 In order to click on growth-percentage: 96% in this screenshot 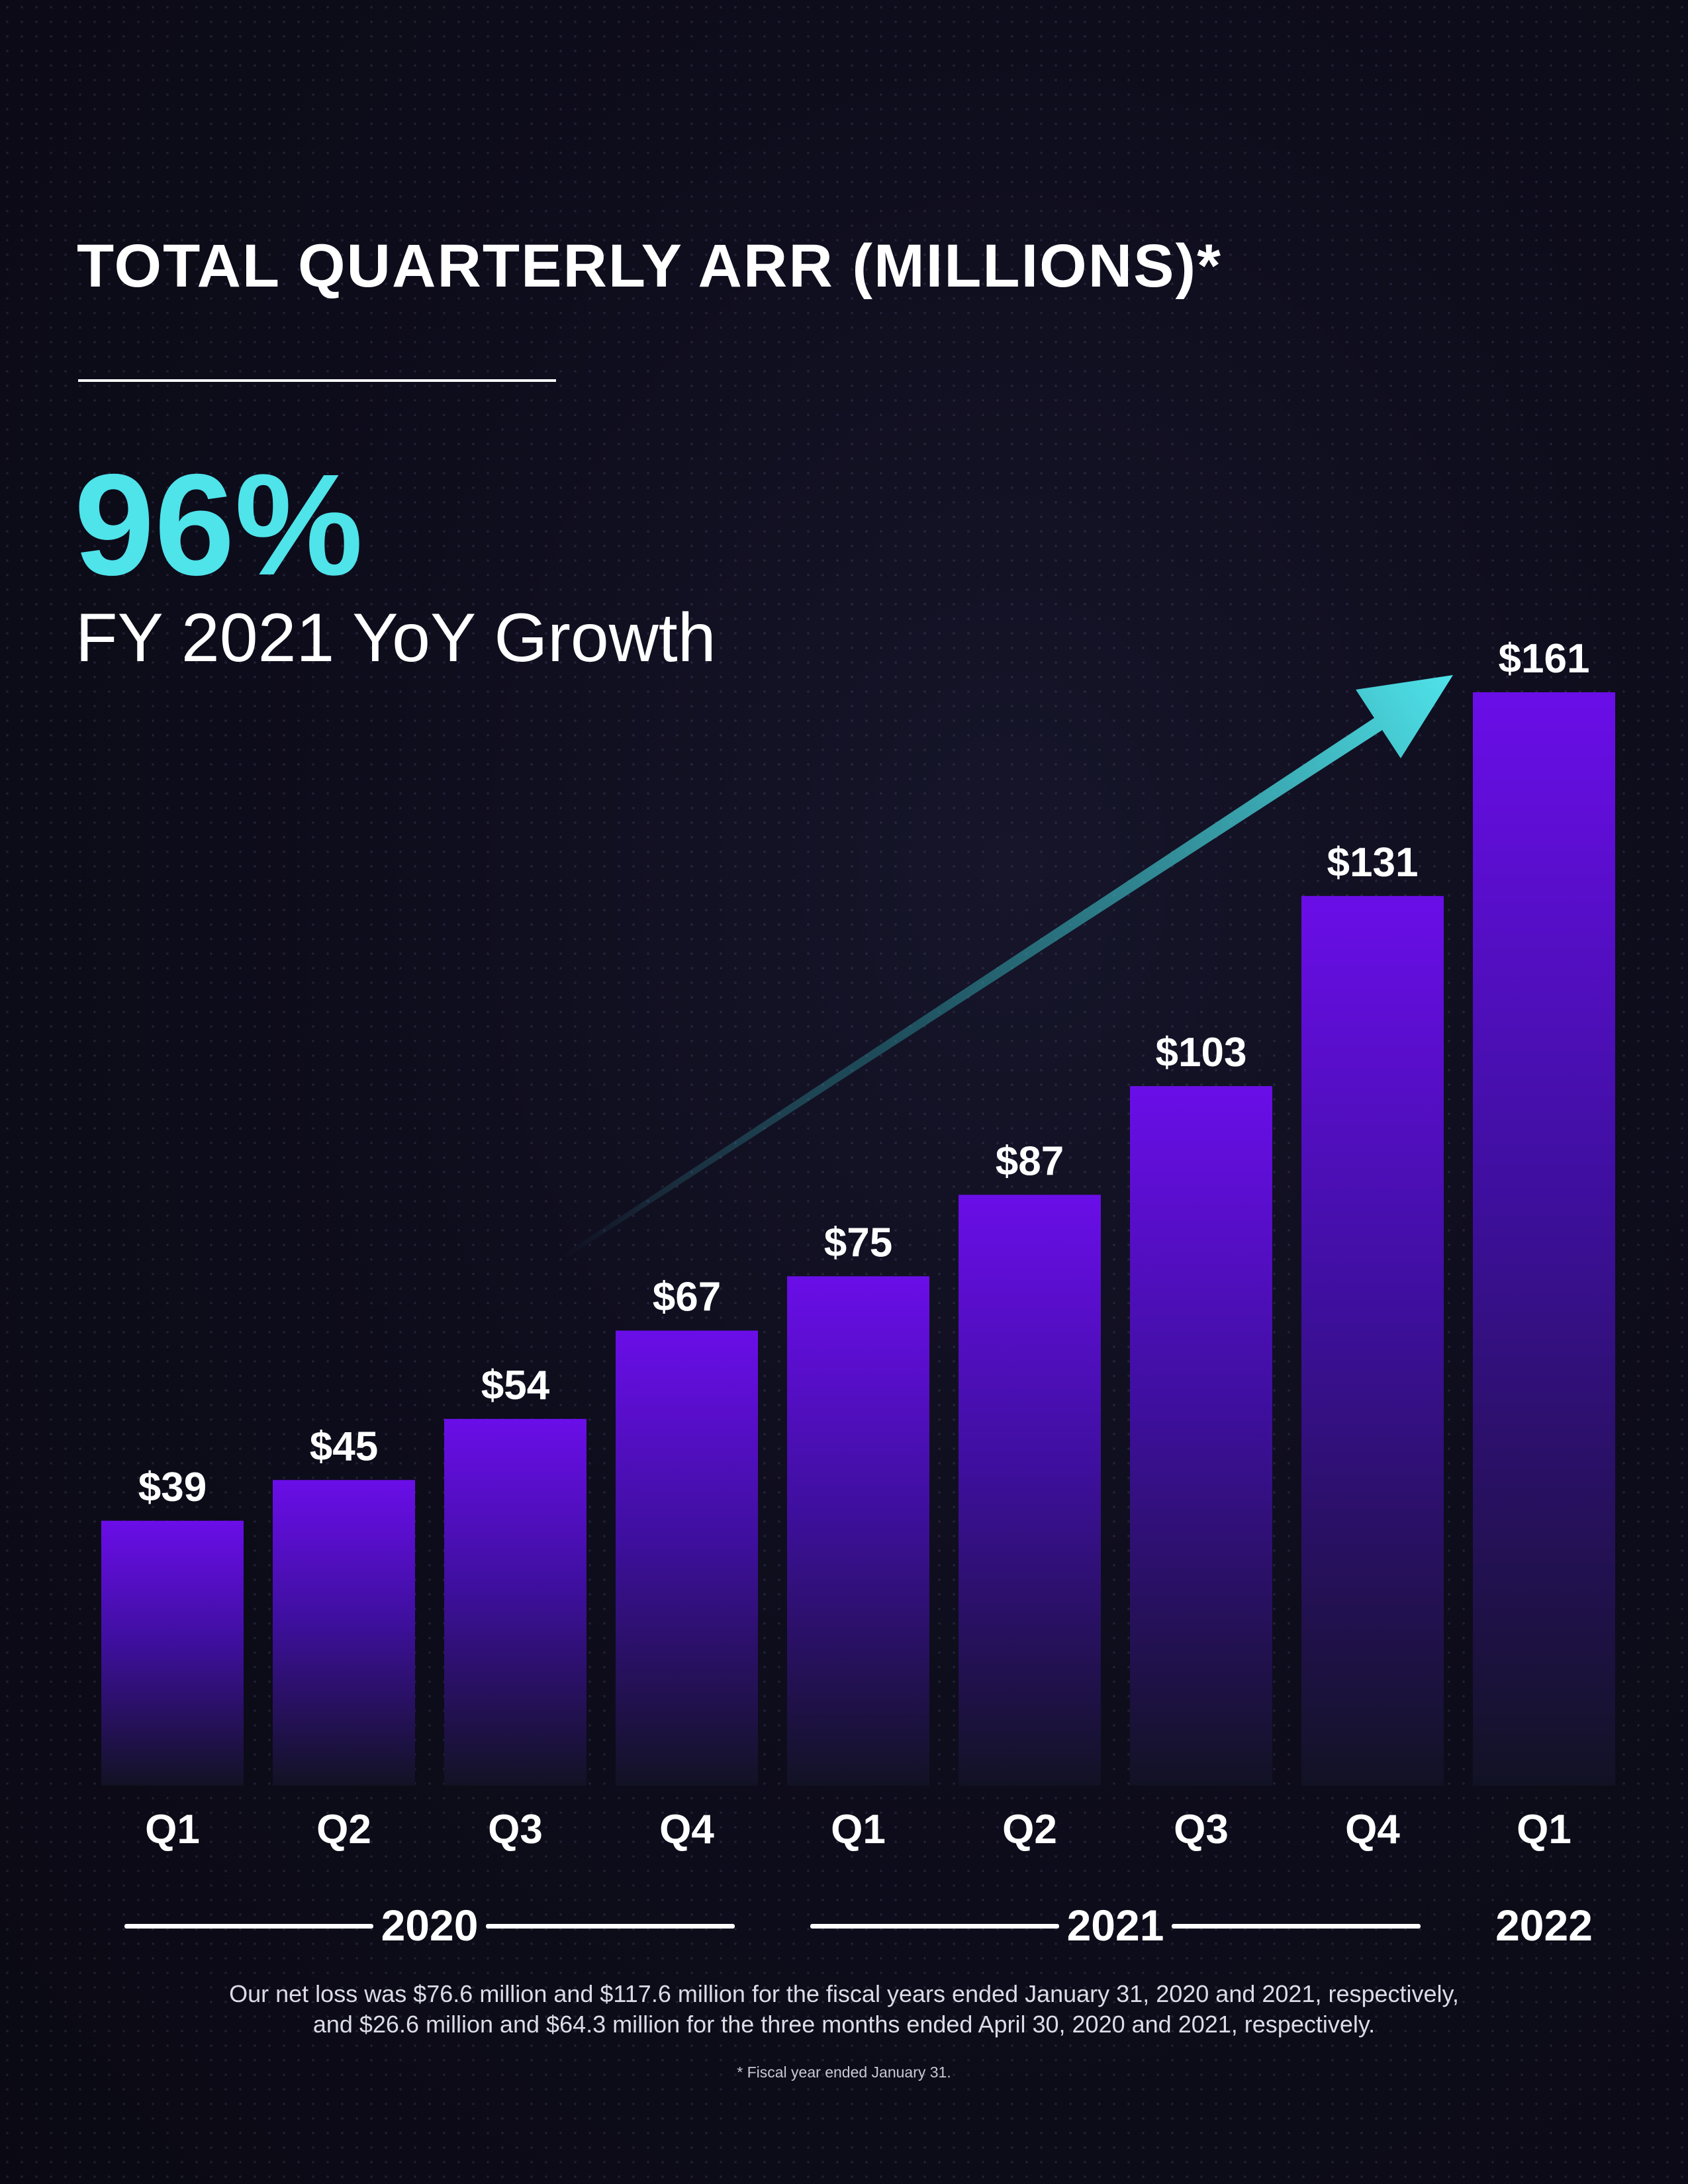, I will do `click(218, 525)`.